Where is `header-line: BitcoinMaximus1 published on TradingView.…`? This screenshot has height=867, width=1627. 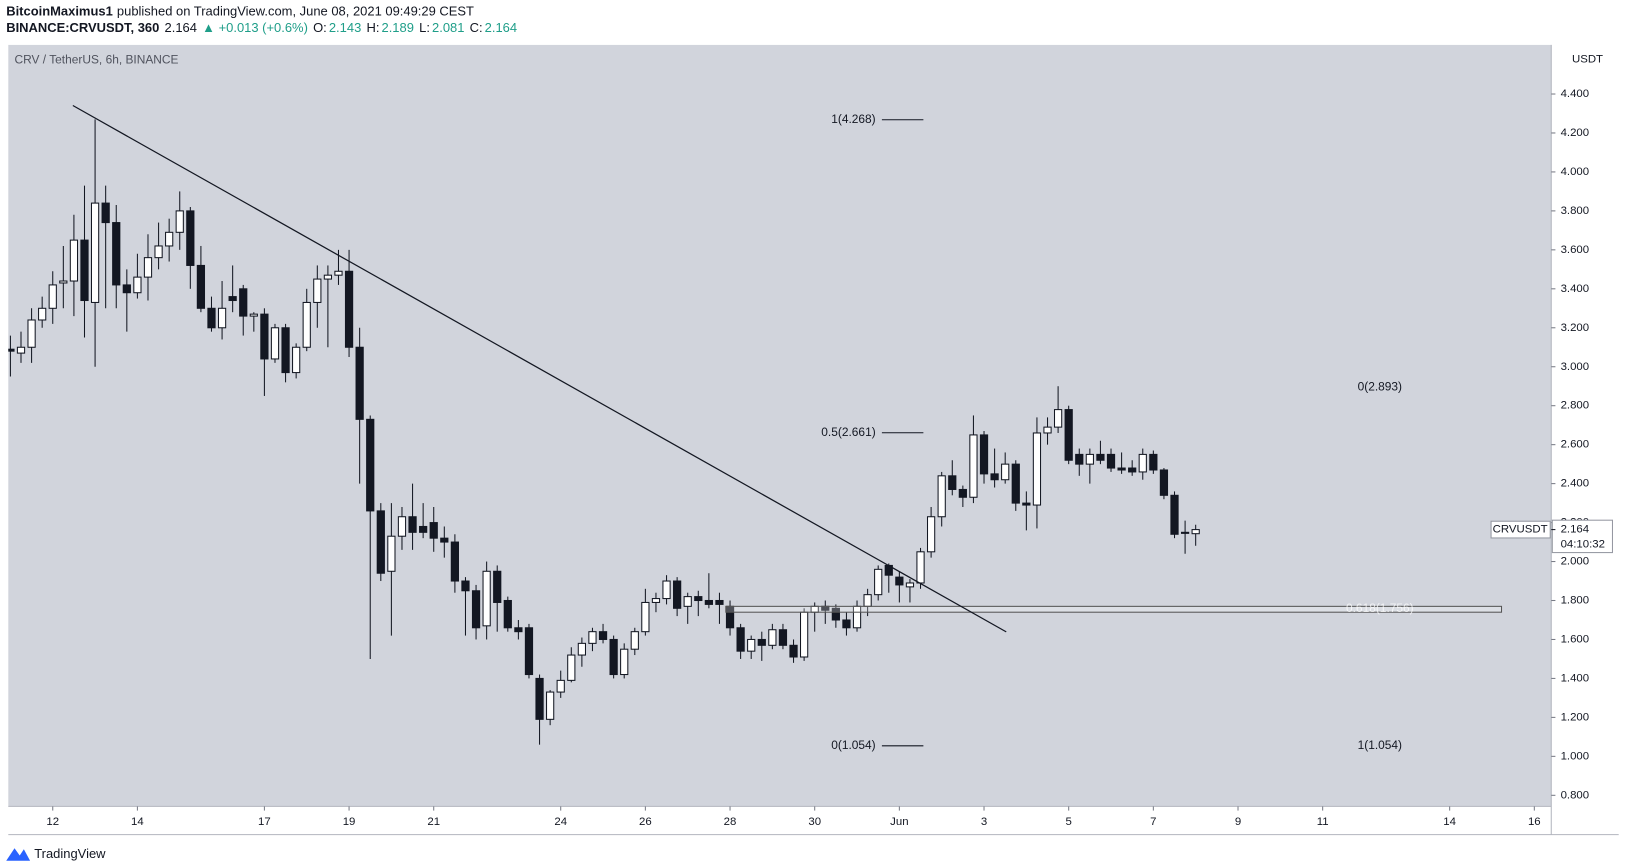 header-line: BitcoinMaximus1 published on TradingView.… is located at coordinates (240, 11).